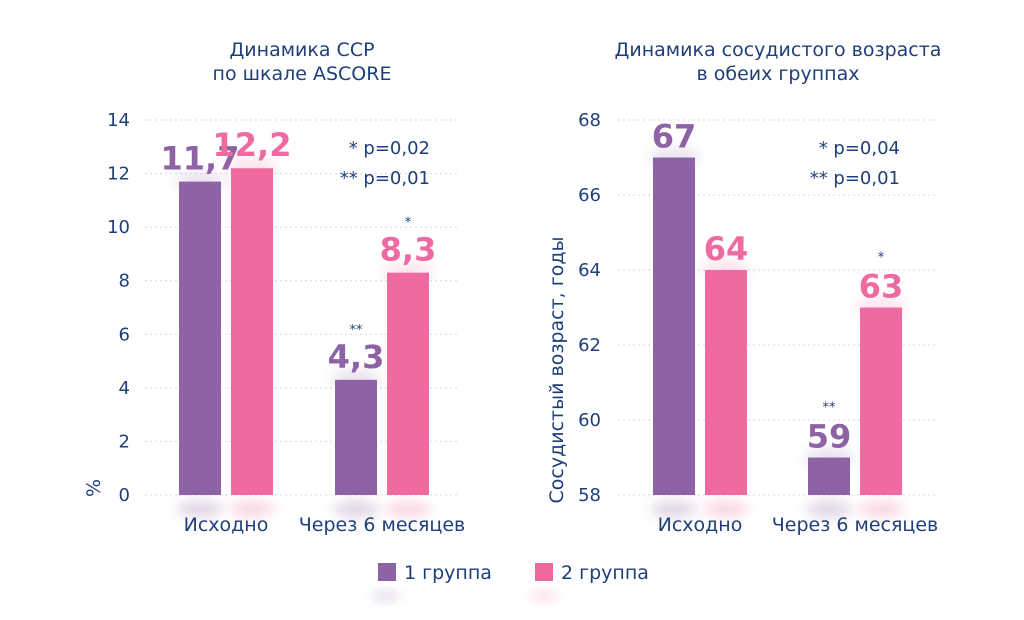  What do you see at coordinates (778, 74) in the screenshot?
I see `chart-vascular-age-title-line2: в обеих группах` at bounding box center [778, 74].